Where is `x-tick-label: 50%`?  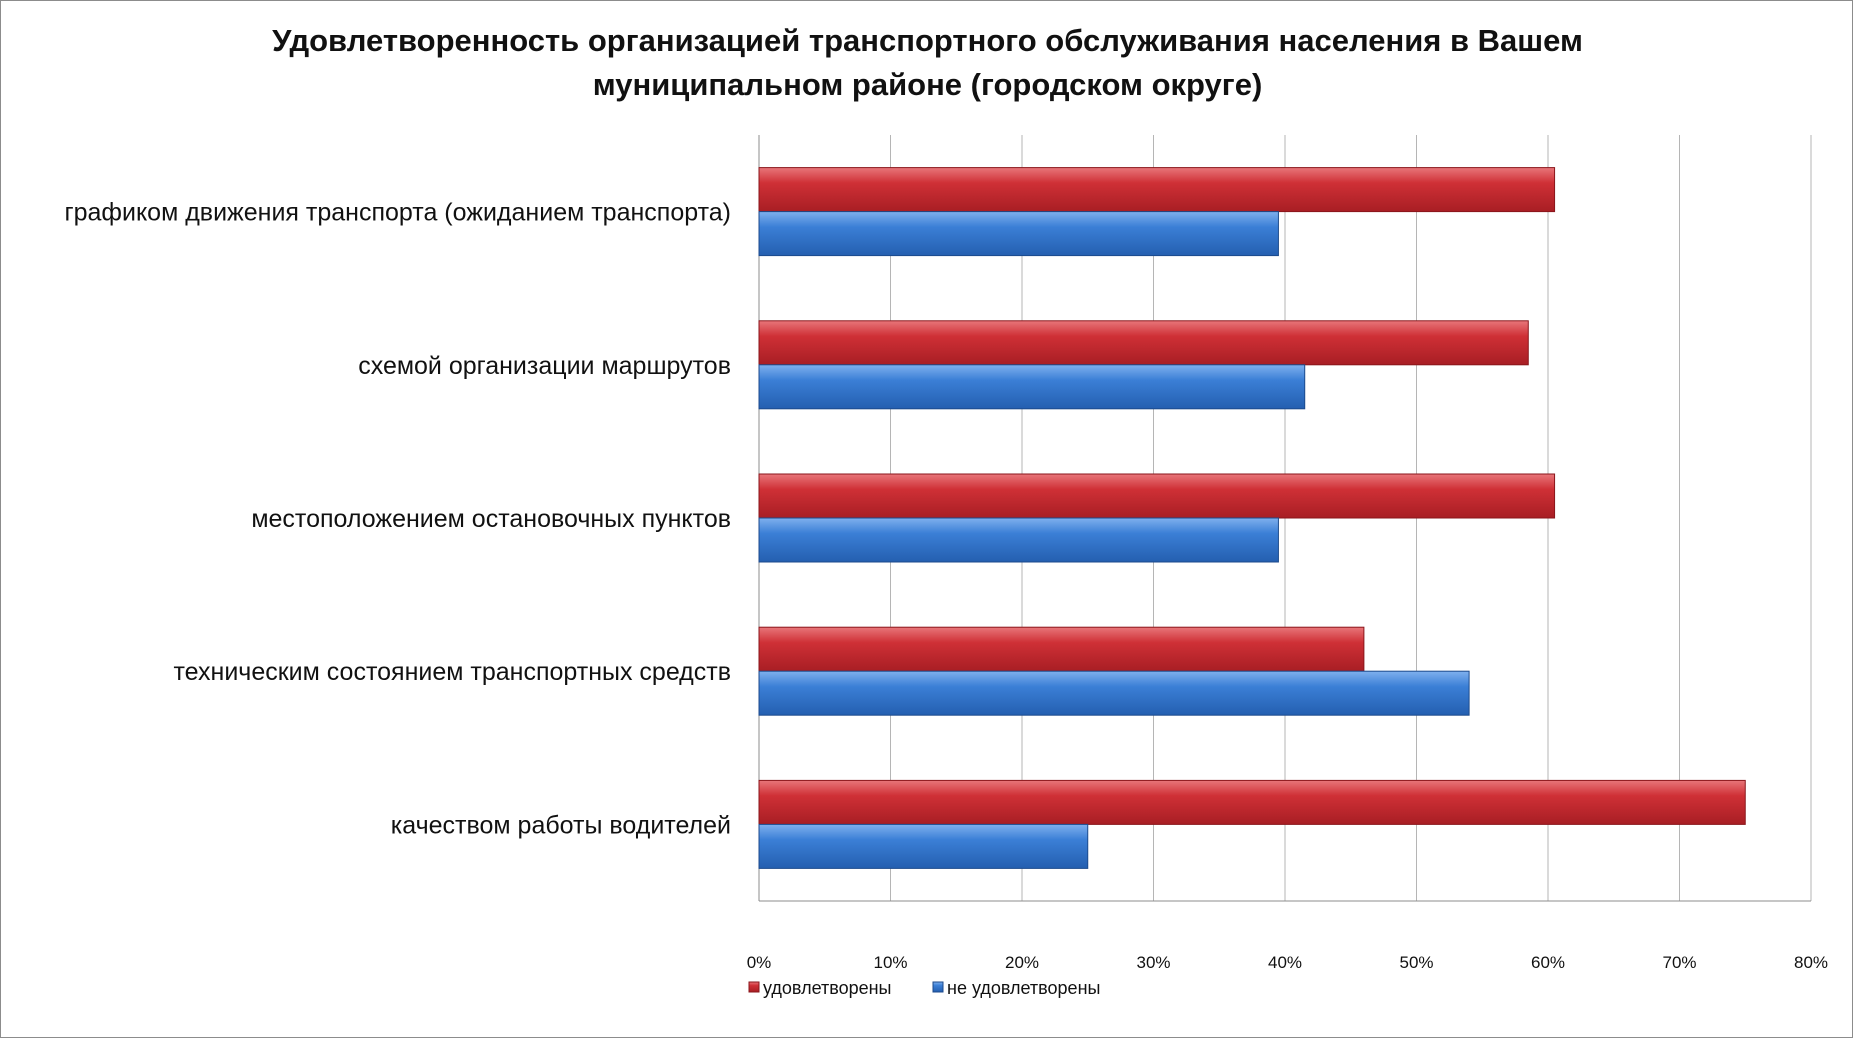
x-tick-label: 50% is located at coordinates (1416, 962).